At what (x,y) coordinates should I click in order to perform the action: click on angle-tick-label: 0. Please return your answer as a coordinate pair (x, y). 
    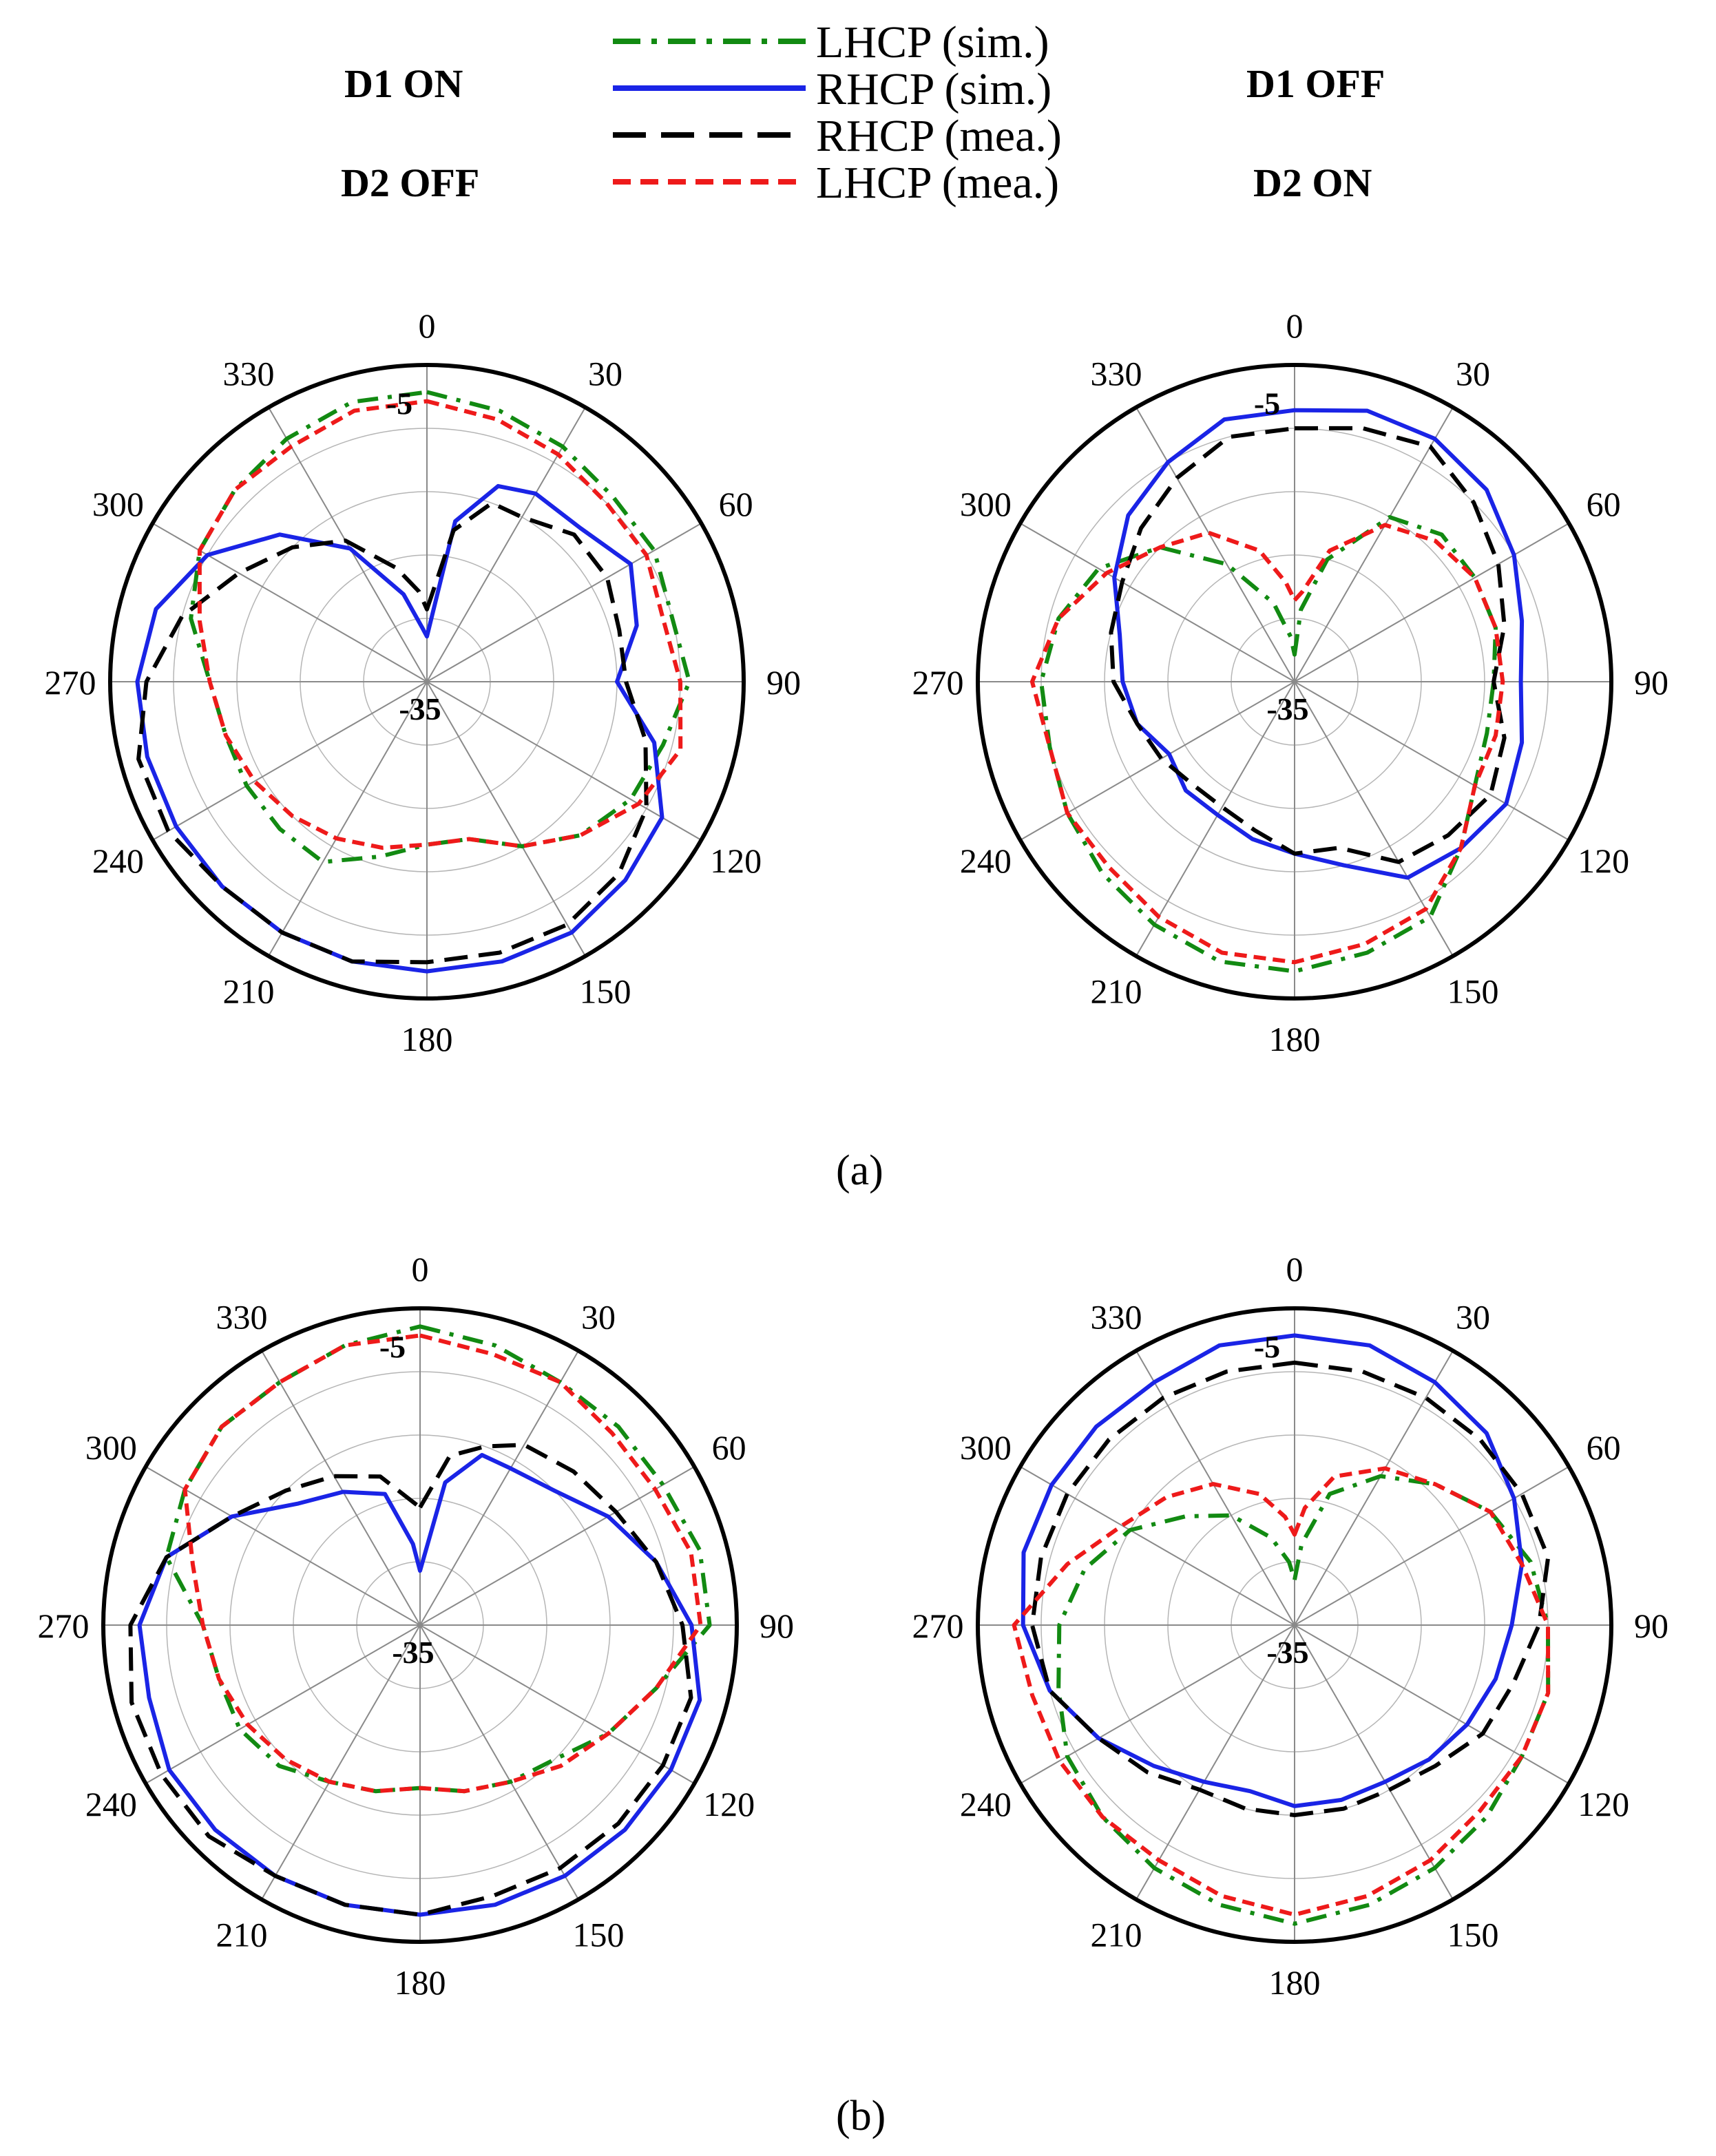
    Looking at the image, I should click on (1295, 1269).